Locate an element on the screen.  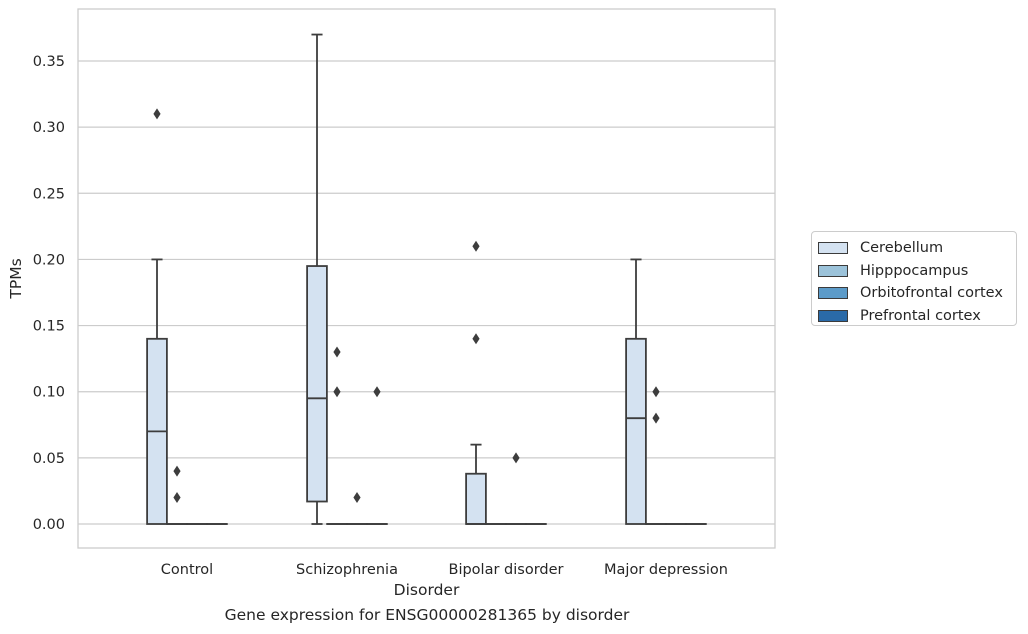
x-tick-label: Bipolar disorder is located at coordinates (506, 570).